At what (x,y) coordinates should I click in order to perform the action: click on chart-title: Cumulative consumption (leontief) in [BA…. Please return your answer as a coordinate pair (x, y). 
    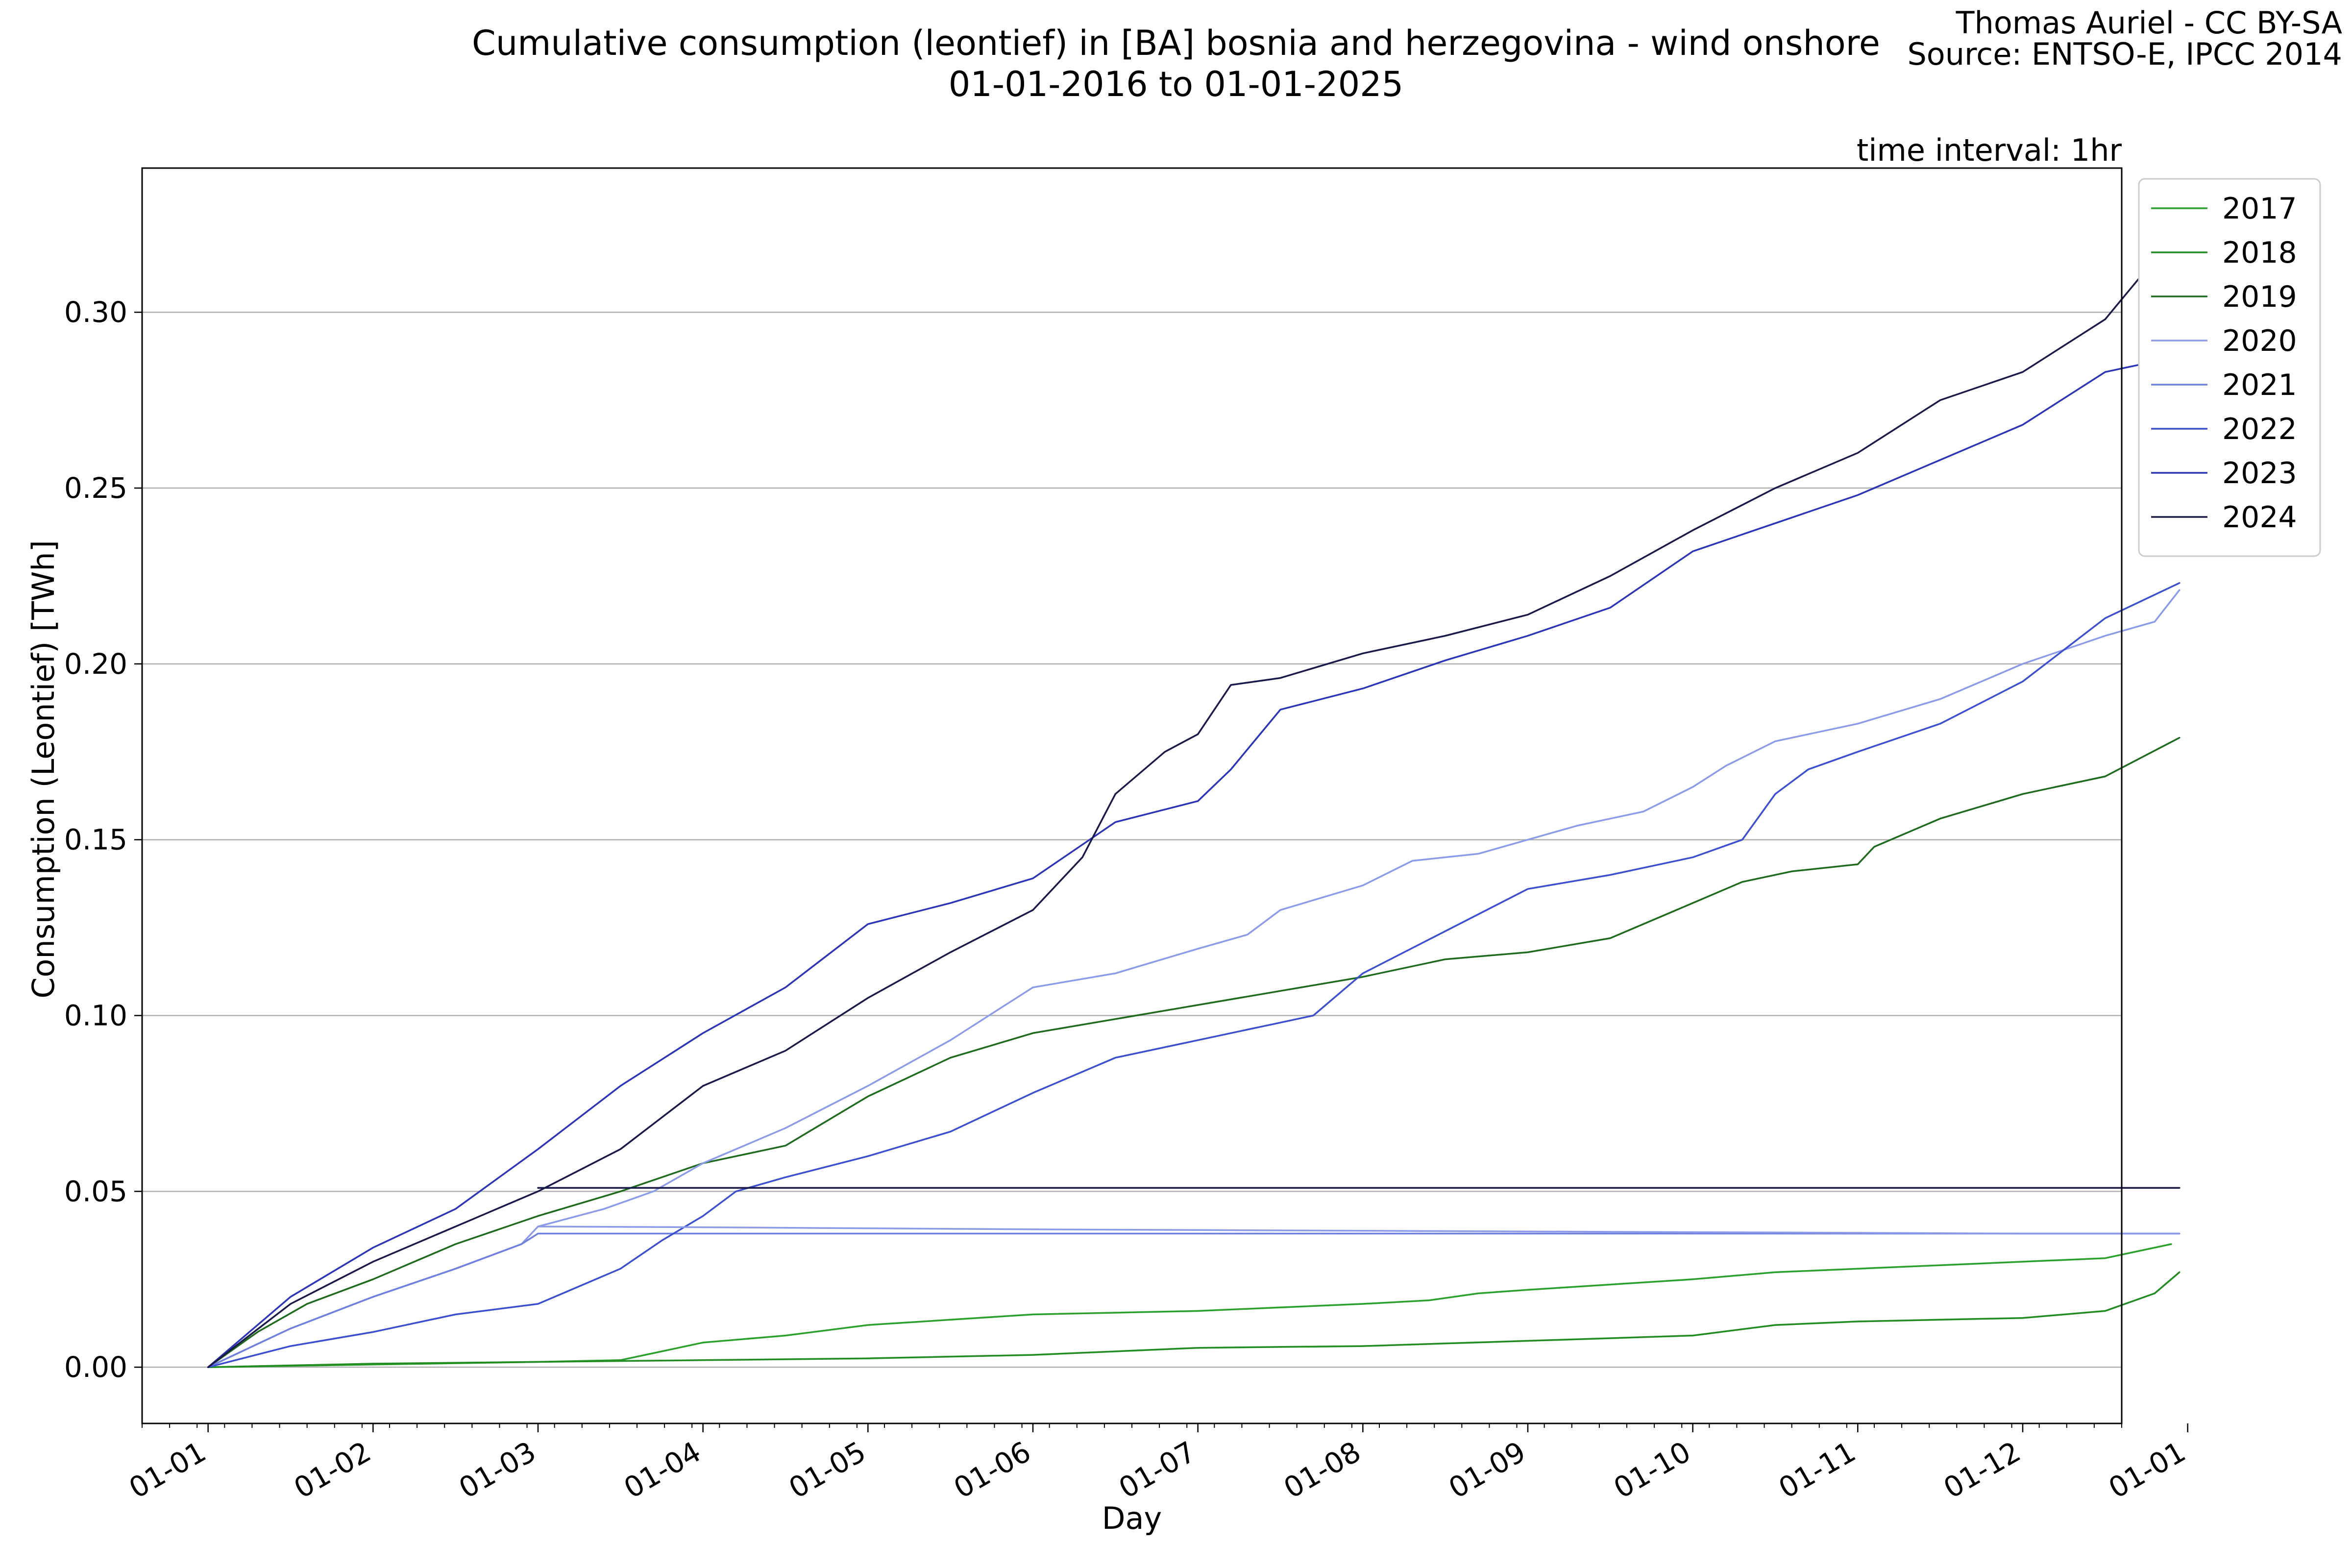
    Looking at the image, I should click on (1176, 43).